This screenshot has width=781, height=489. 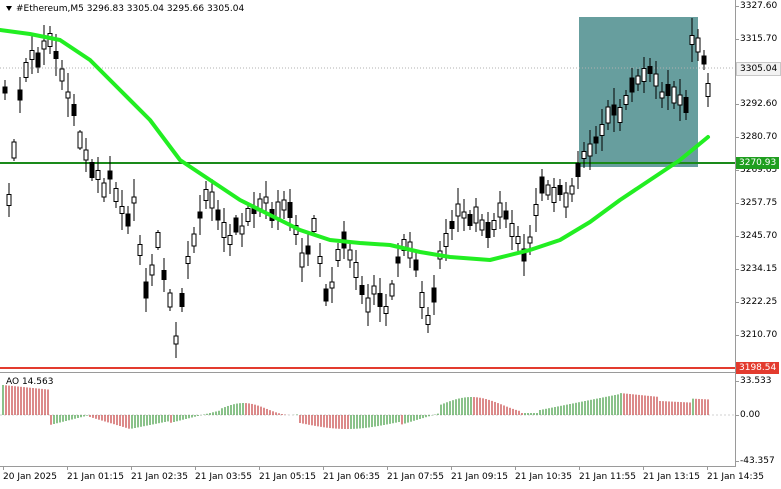 I want to click on level-price-tag: 3270.93, so click(x=758, y=163).